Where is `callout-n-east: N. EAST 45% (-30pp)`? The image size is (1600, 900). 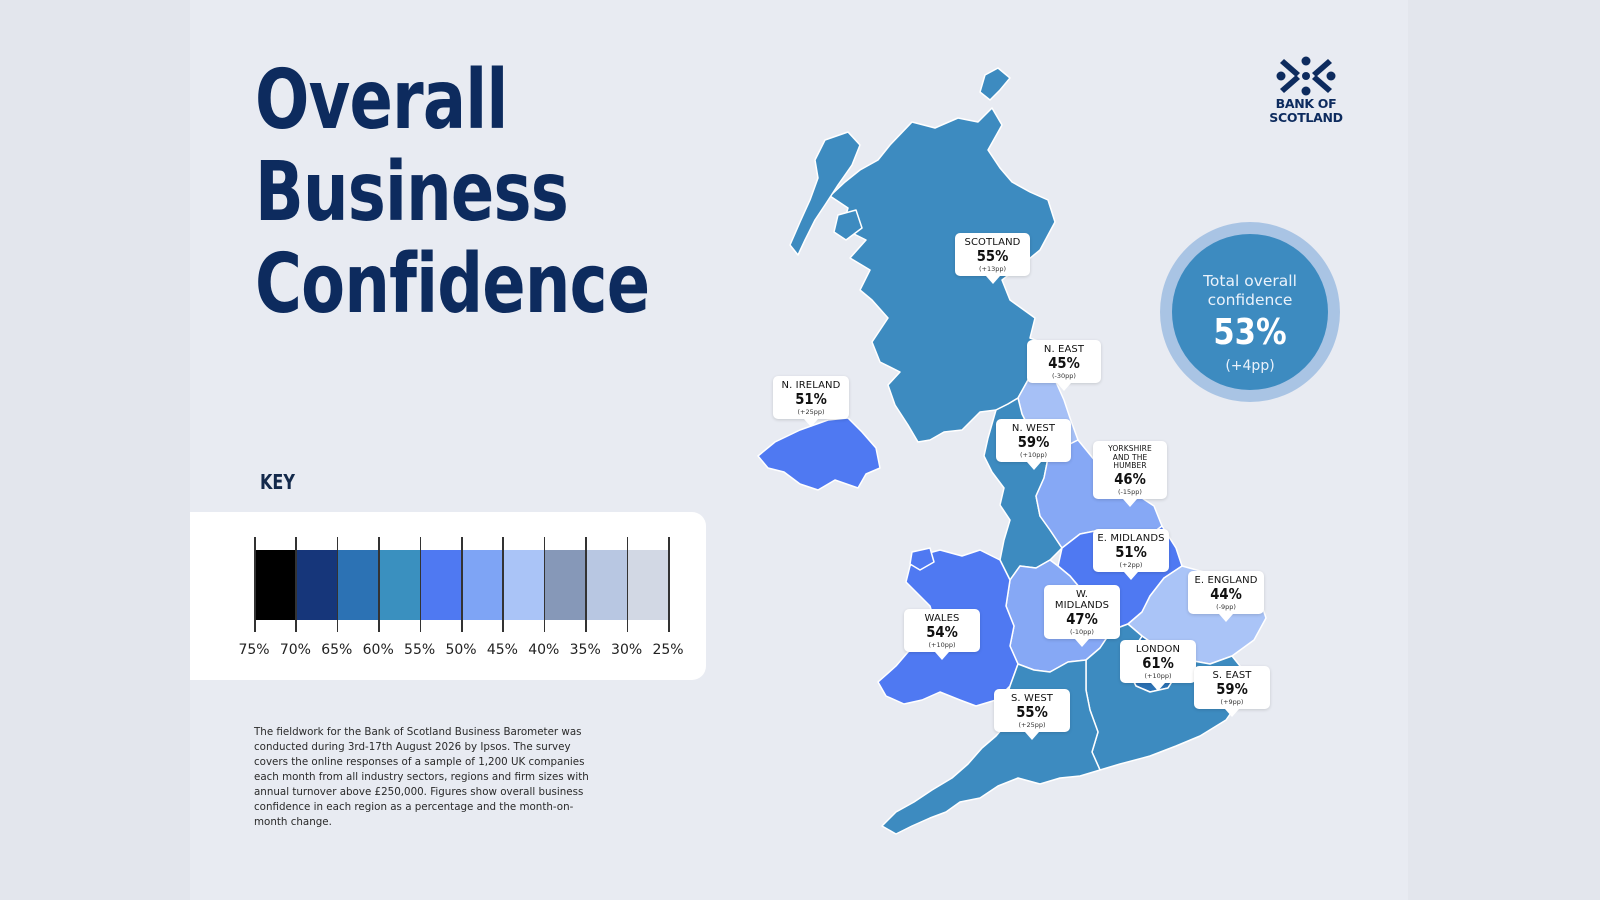
callout-n-east: N. EAST 45% (-30pp) is located at coordinates (1064, 365).